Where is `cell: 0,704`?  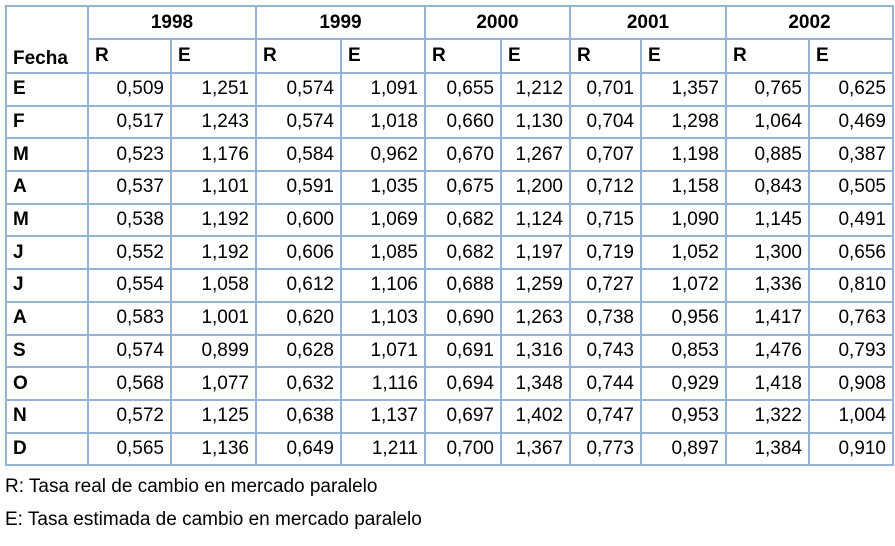 cell: 0,704 is located at coordinates (605, 122).